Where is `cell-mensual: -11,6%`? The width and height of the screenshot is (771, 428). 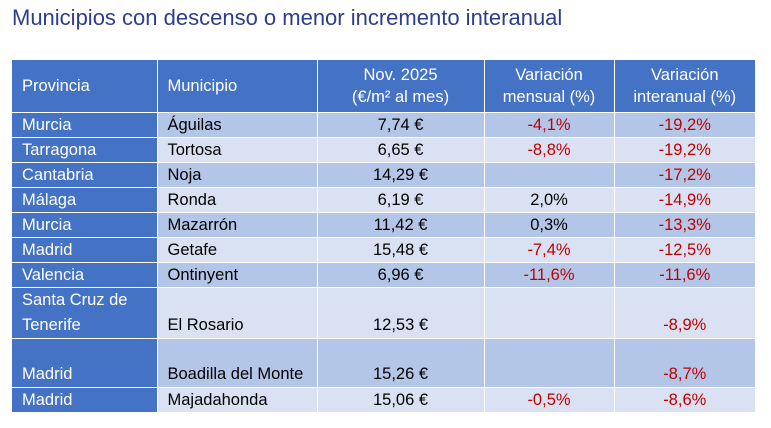 cell-mensual: -11,6% is located at coordinates (549, 275).